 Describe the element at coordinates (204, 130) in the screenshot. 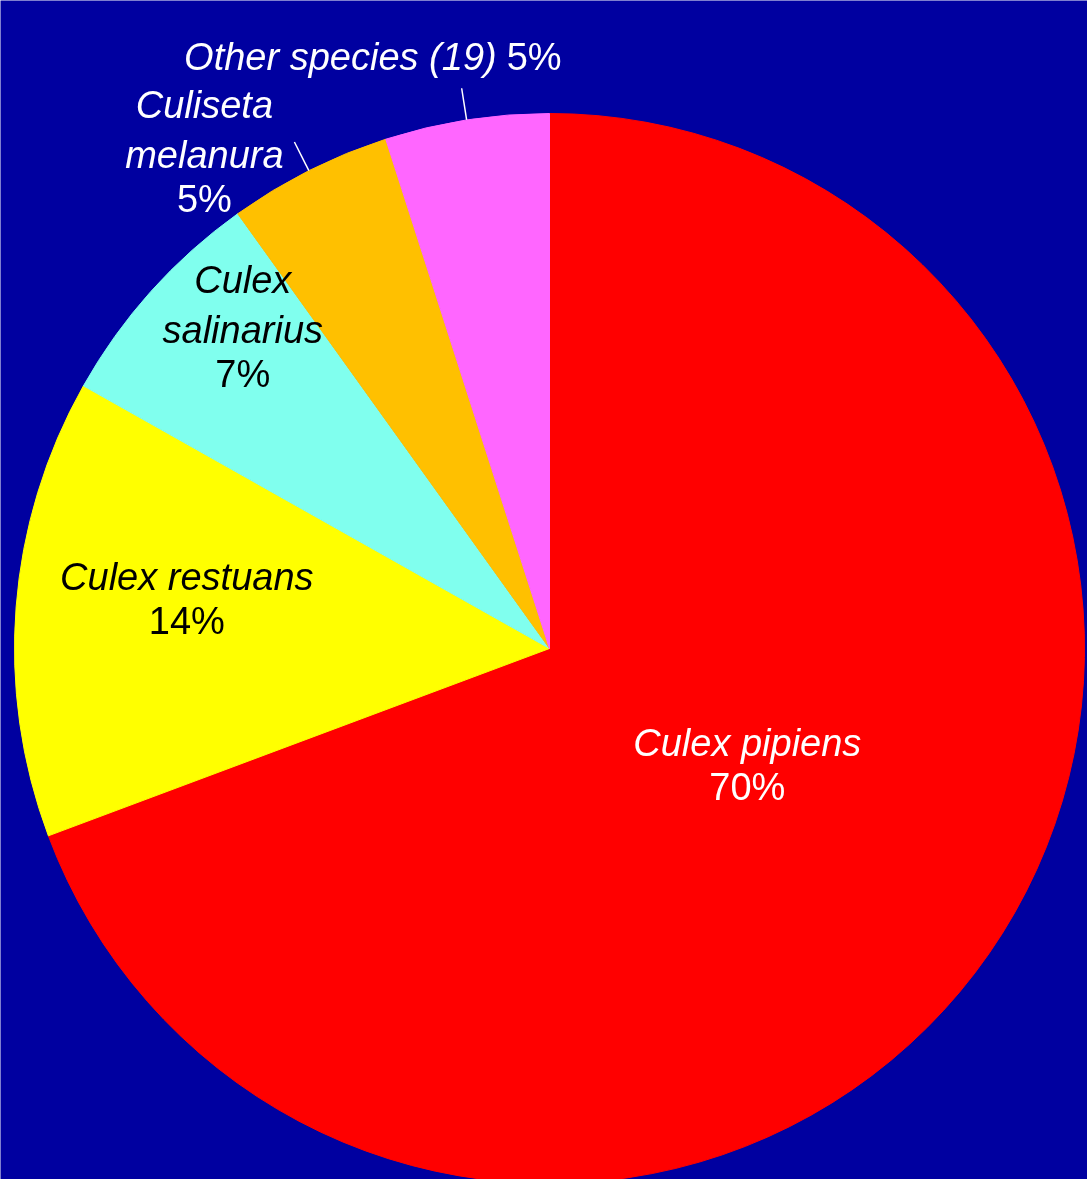

I see `slice-label: Culiseta melanura` at that location.